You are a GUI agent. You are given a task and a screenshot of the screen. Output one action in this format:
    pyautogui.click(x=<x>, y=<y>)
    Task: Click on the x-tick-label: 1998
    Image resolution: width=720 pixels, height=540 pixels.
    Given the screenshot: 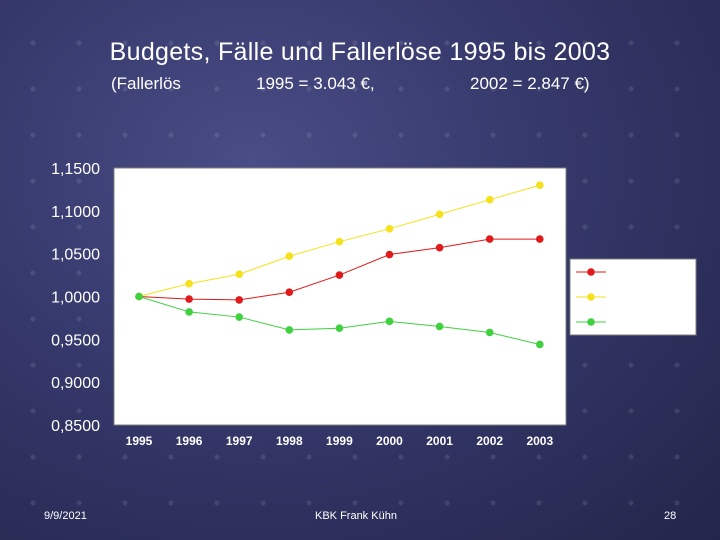 What is the action you would take?
    pyautogui.click(x=289, y=441)
    